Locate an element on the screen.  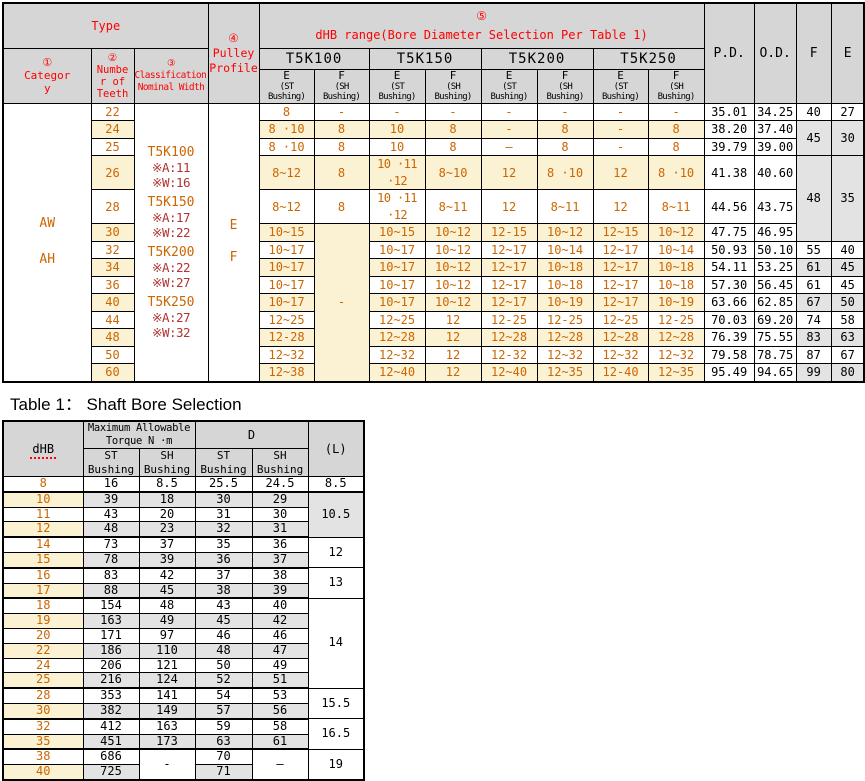
dhb-cell: 15 is located at coordinates (43, 560).